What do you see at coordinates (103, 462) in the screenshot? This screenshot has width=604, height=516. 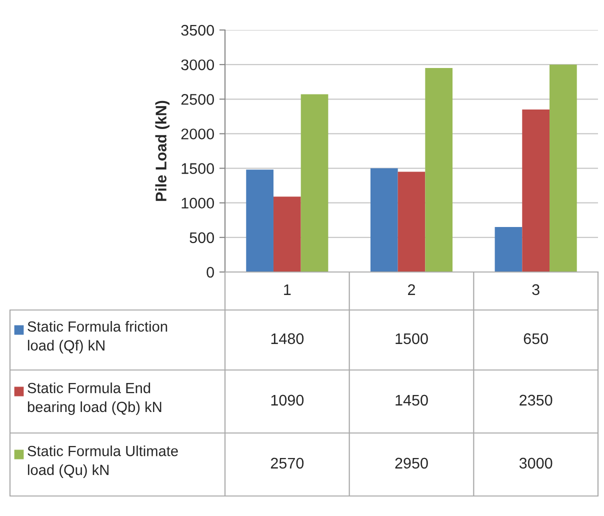 I see `legend-label: Static Formula Ultimate load (Qu) kN` at bounding box center [103, 462].